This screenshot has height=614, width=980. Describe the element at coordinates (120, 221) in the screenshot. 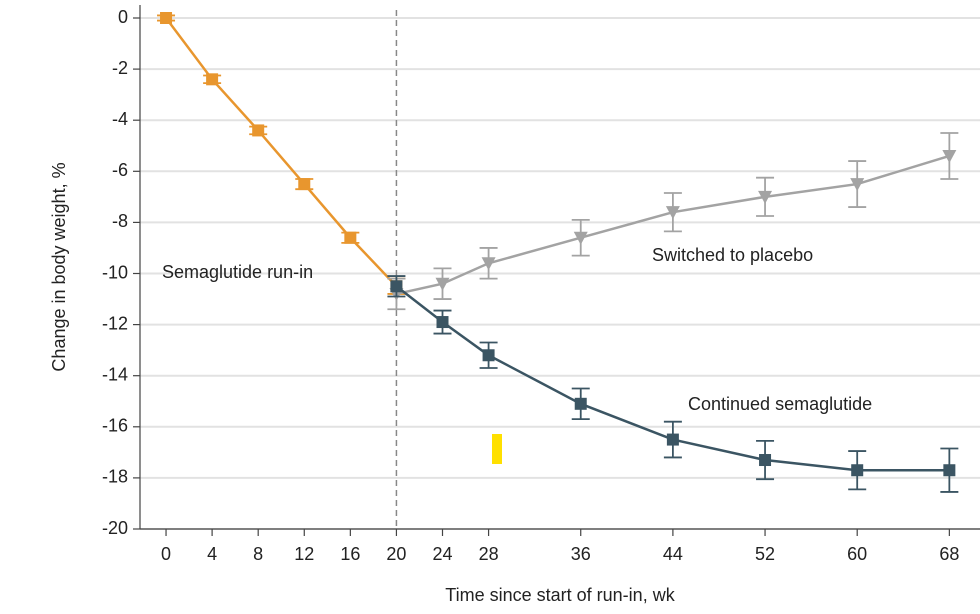

I see `y-tick-label: -8` at that location.